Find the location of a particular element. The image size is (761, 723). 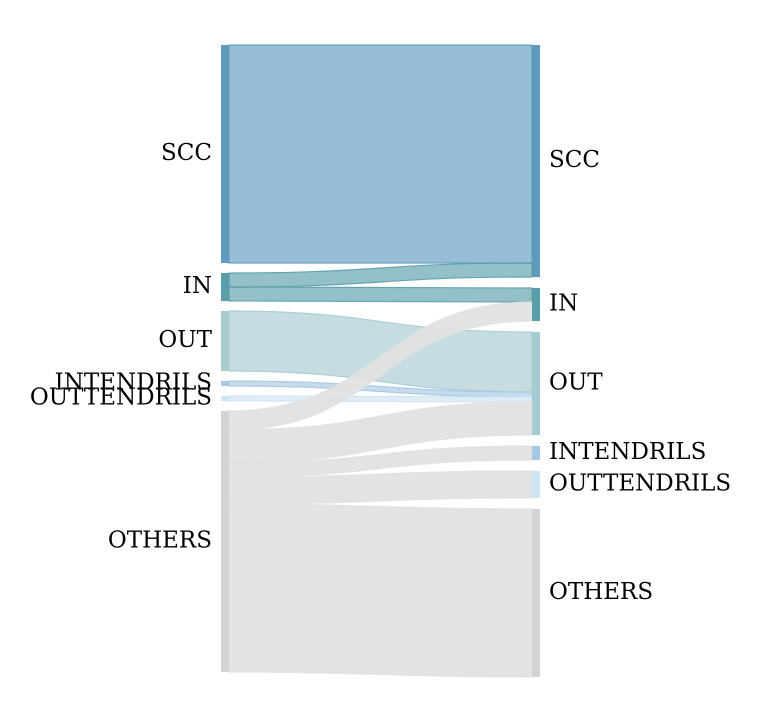

right-node-intendrils is located at coordinates (536, 453).